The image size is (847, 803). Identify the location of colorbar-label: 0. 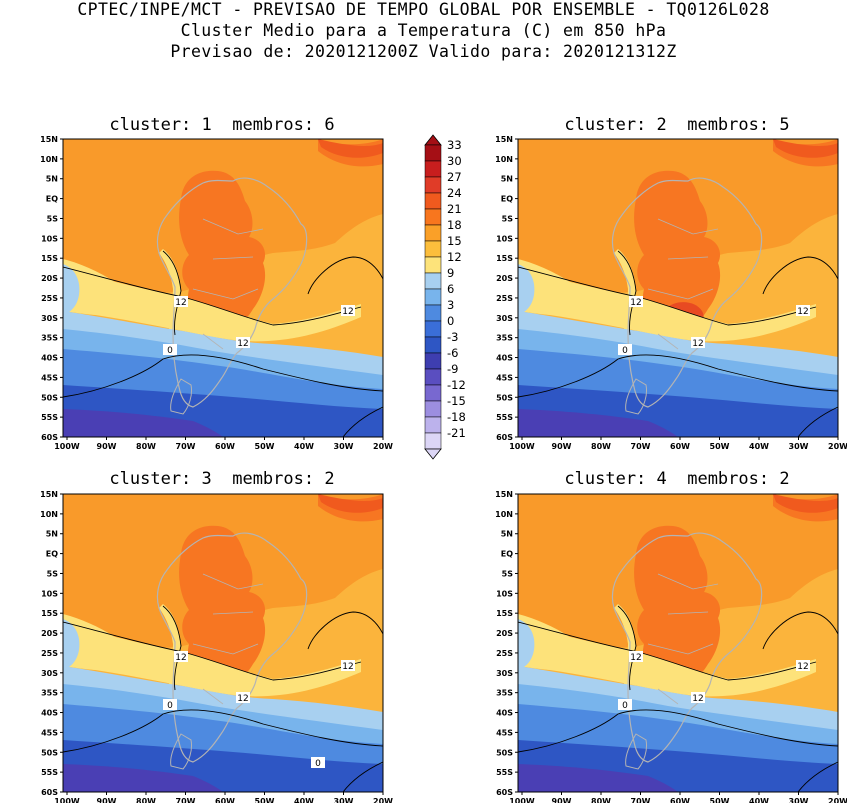
(450, 321).